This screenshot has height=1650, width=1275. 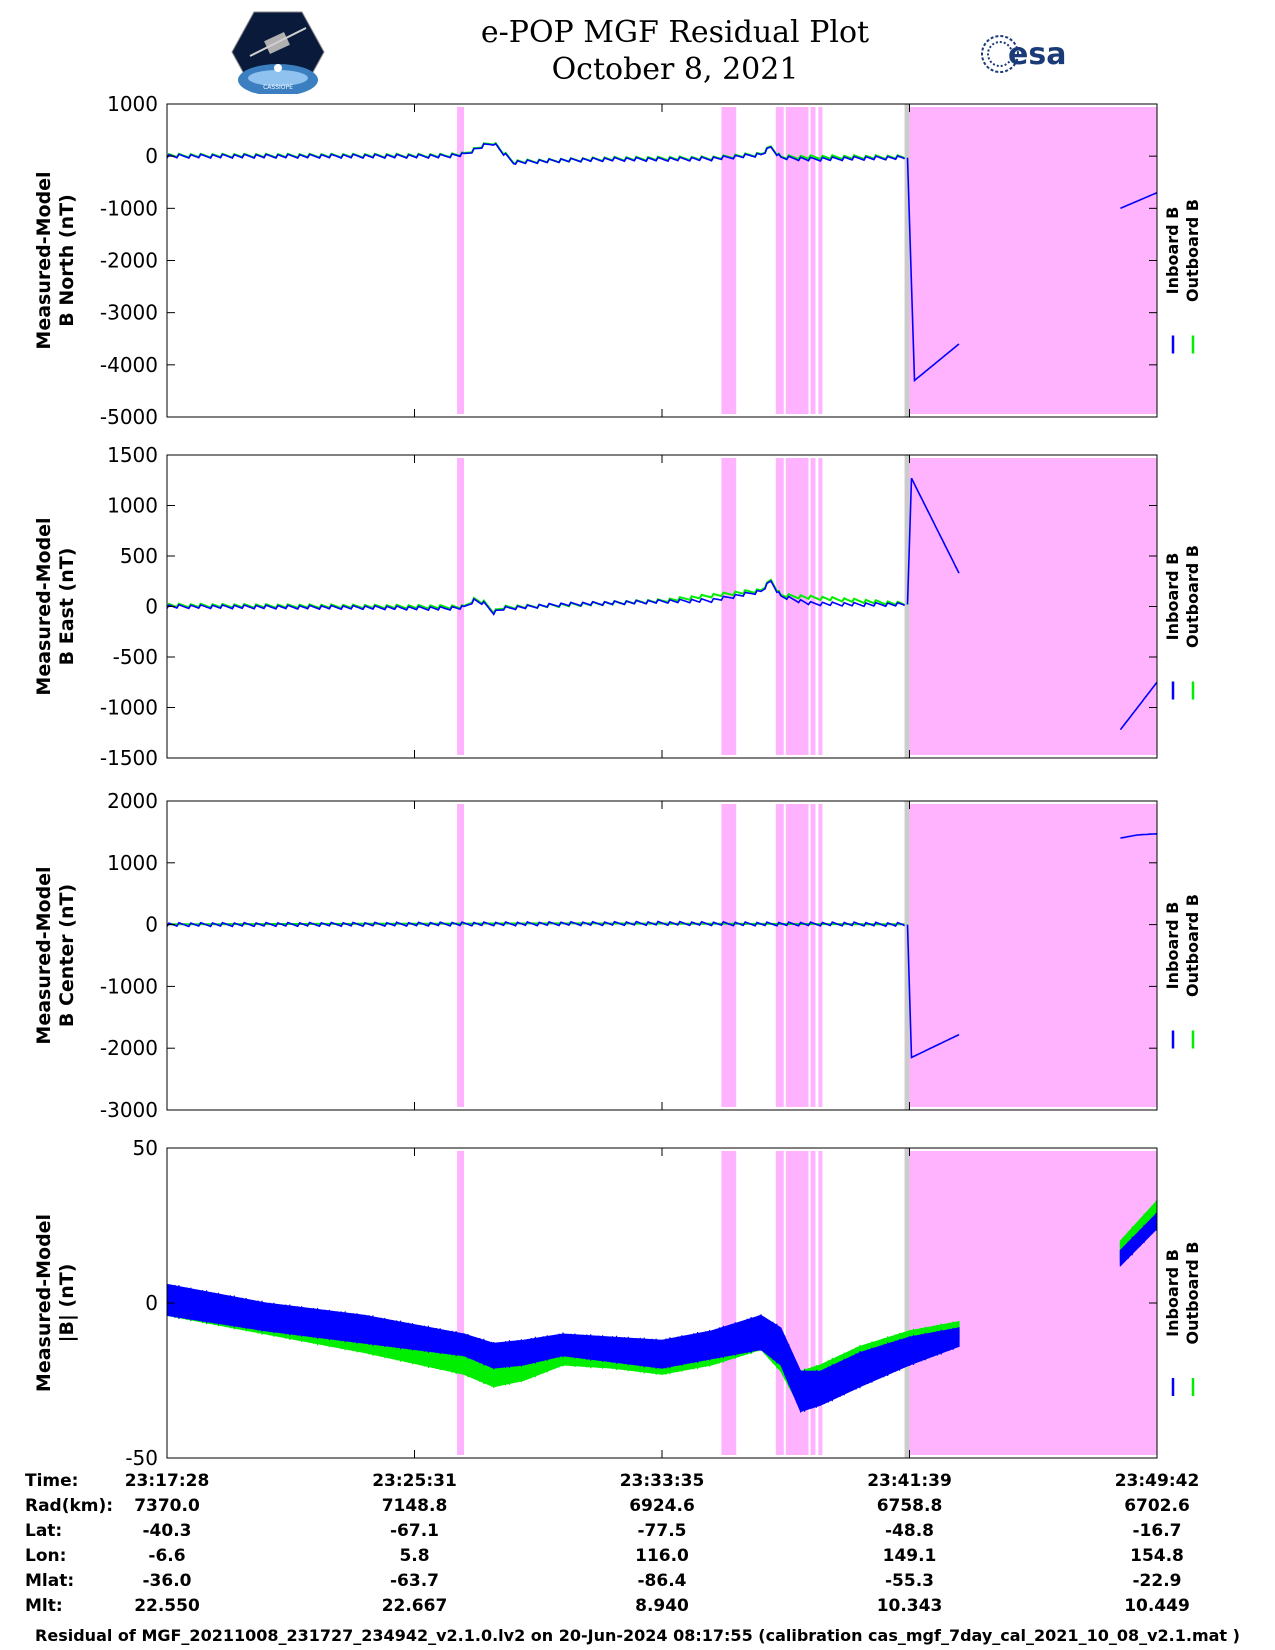 I want to click on y-axis-label: Measured-Model|B| (nT), so click(x=55, y=1303).